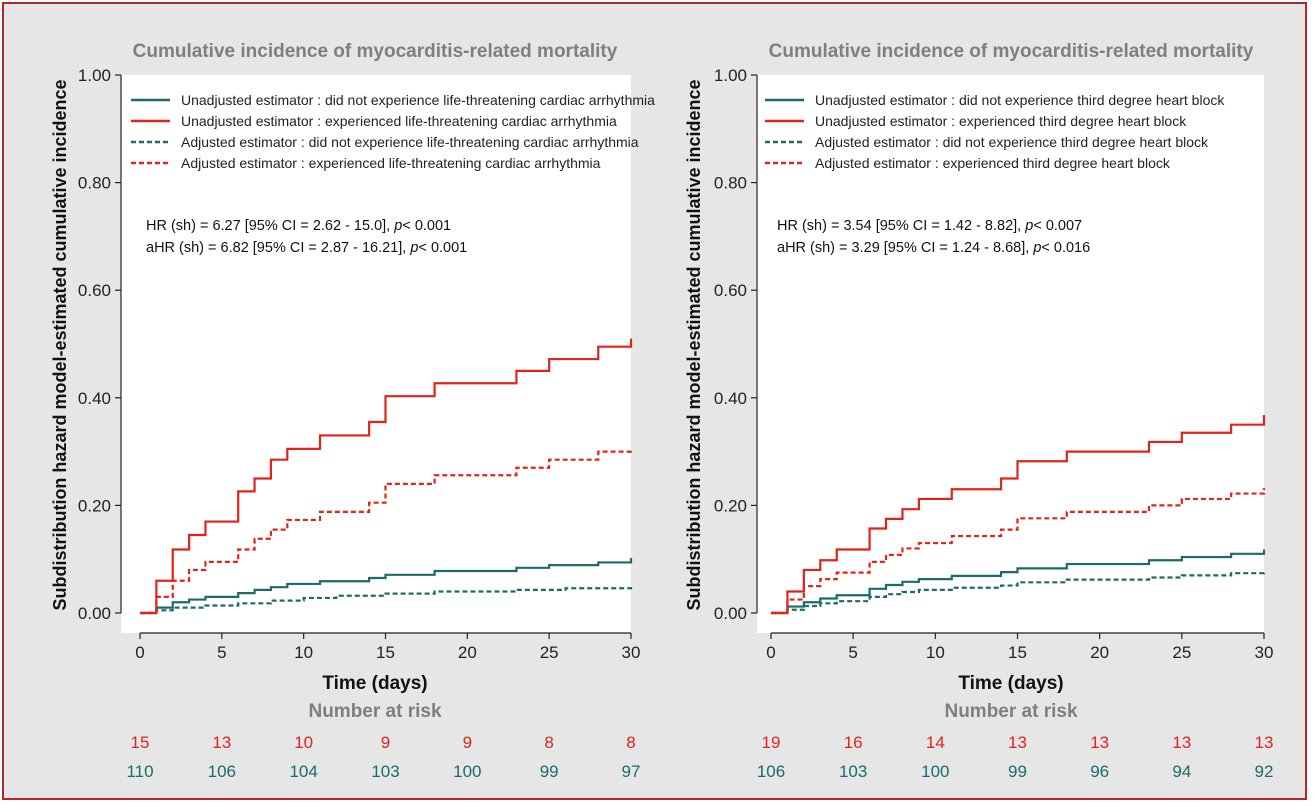 The height and width of the screenshot is (806, 1313). I want to click on risk-count-unexposed: 92, so click(1264, 771).